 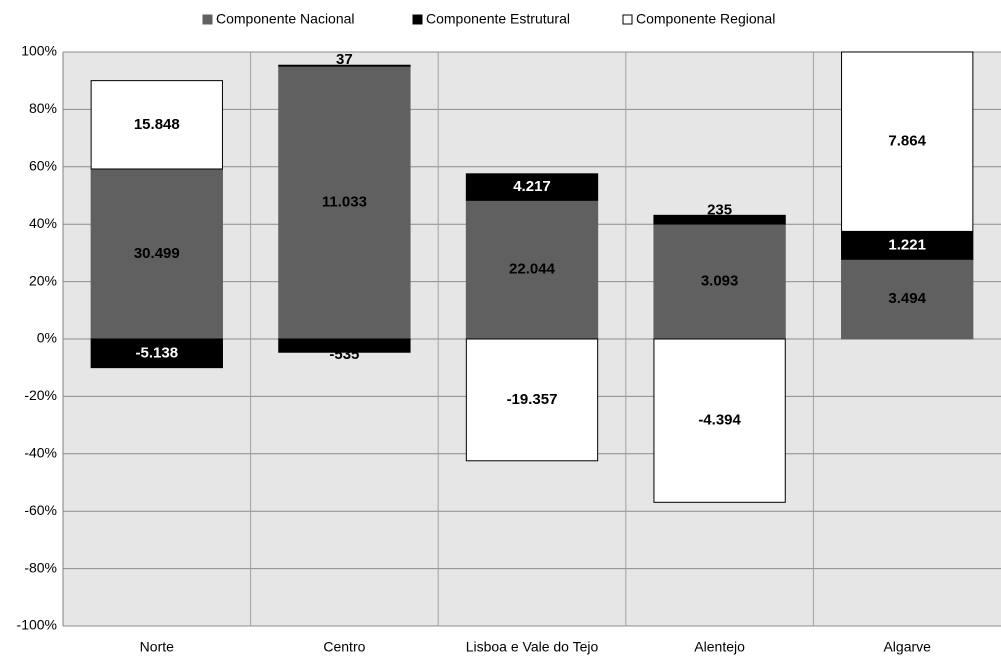 What do you see at coordinates (47, 338) in the screenshot?
I see `y-tick-label: 0%` at bounding box center [47, 338].